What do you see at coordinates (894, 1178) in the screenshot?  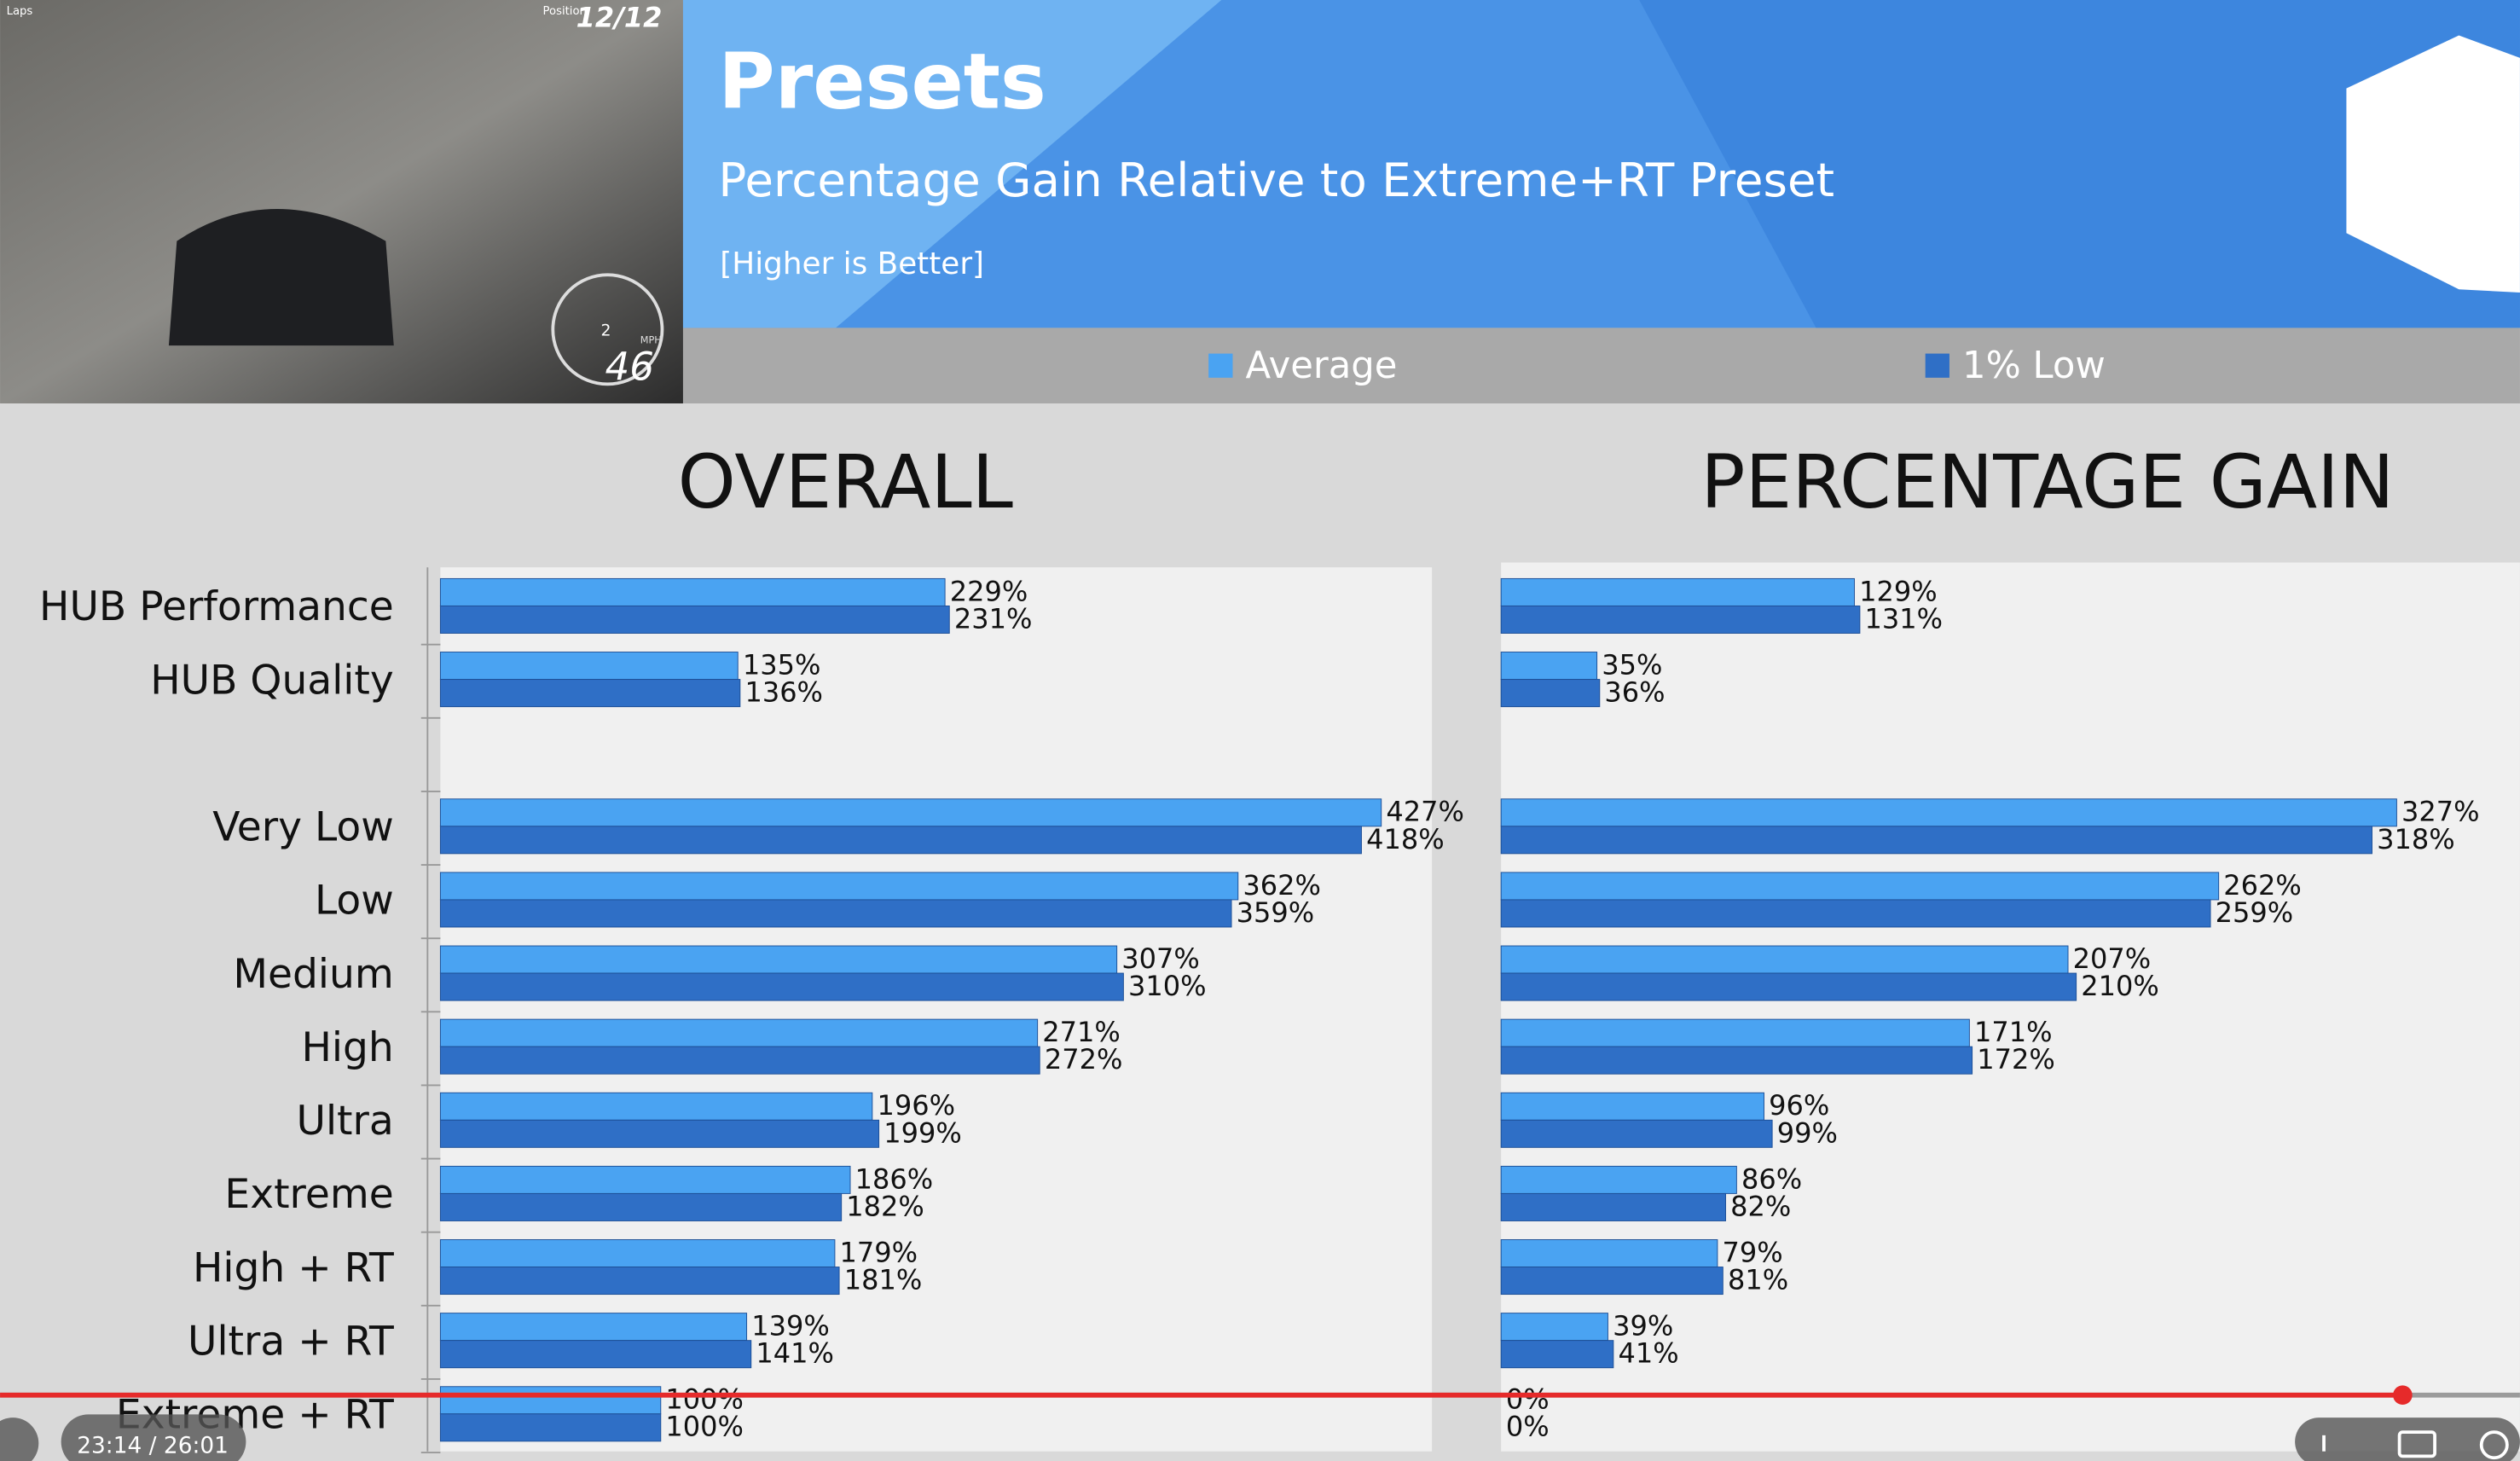 I see `value-label: 186%` at bounding box center [894, 1178].